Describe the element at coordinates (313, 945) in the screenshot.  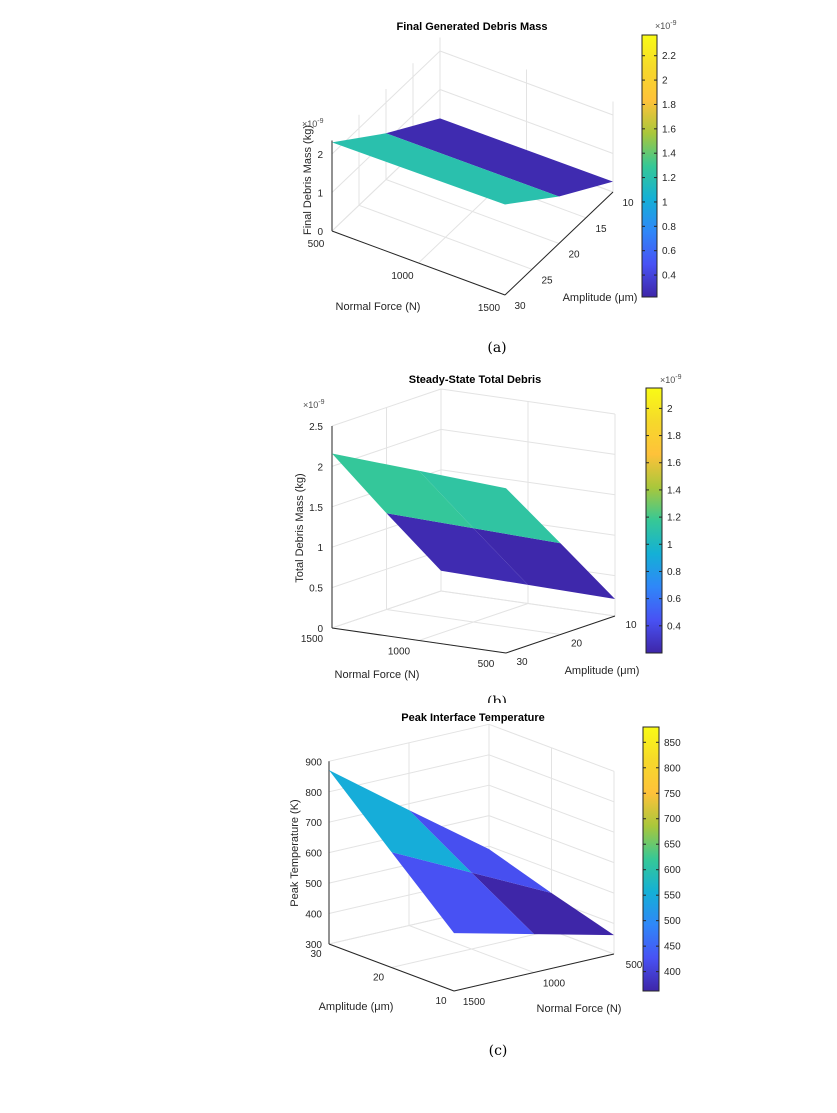
I see `z-tick-label: 300` at that location.